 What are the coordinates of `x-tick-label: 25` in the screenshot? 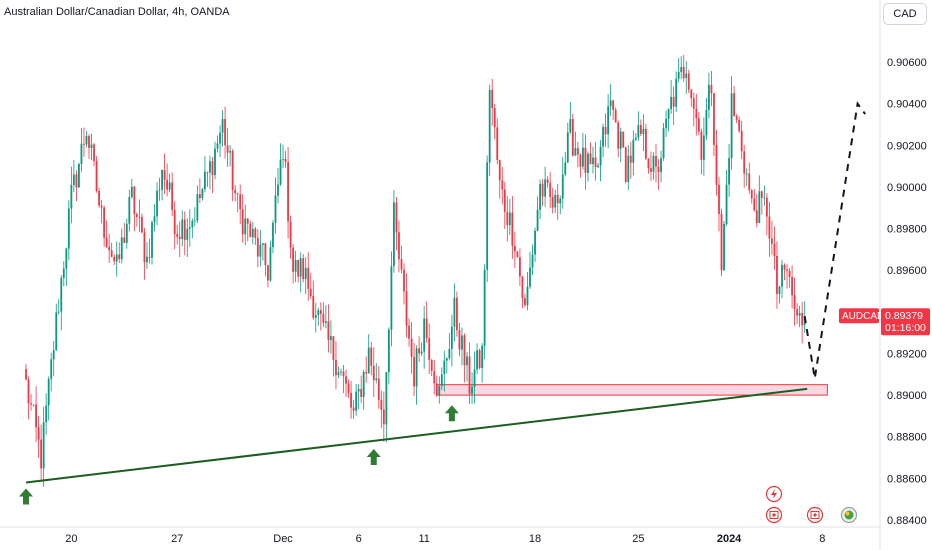 It's located at (638, 539).